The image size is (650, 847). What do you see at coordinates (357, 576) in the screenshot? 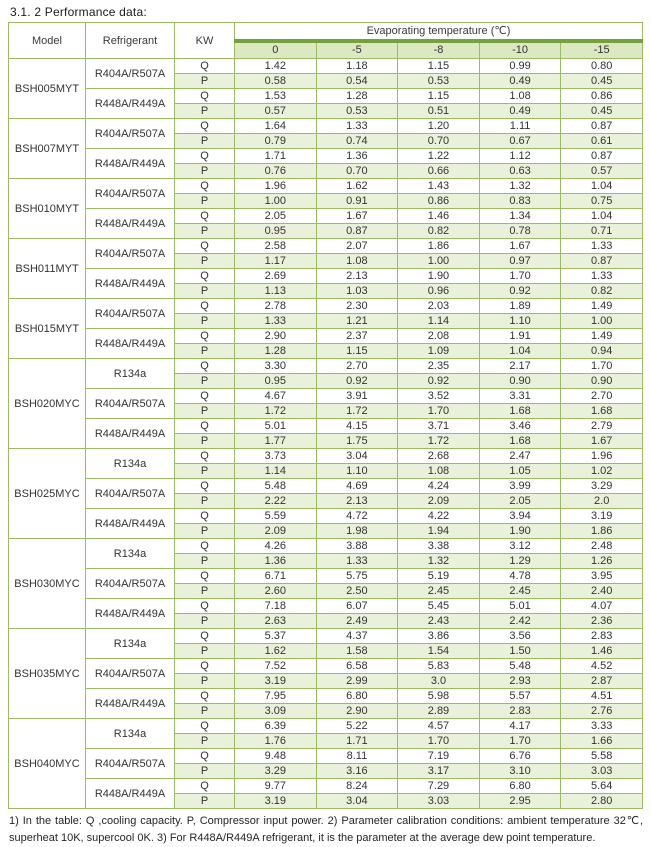
I see `value-cell: 5.75` at bounding box center [357, 576].